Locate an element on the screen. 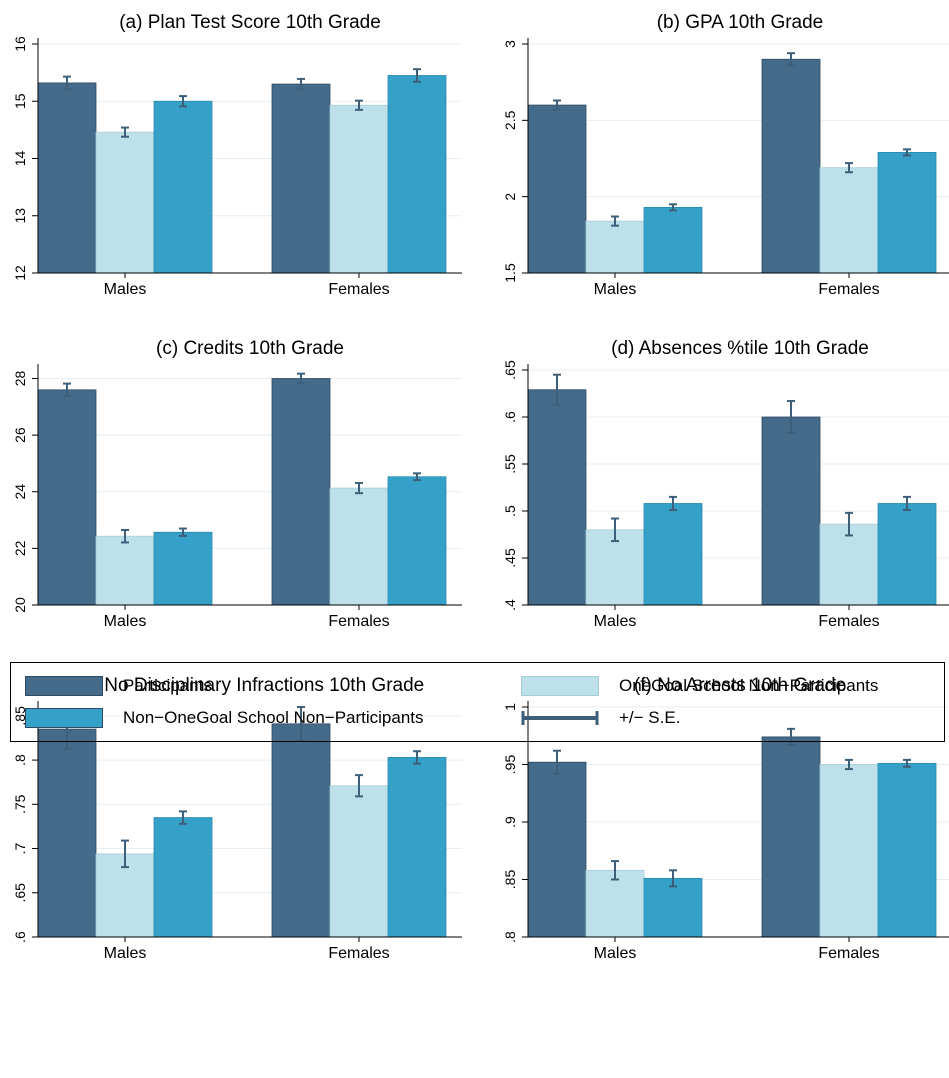  legend-label-standard-error: +/− S.E. is located at coordinates (650, 717).